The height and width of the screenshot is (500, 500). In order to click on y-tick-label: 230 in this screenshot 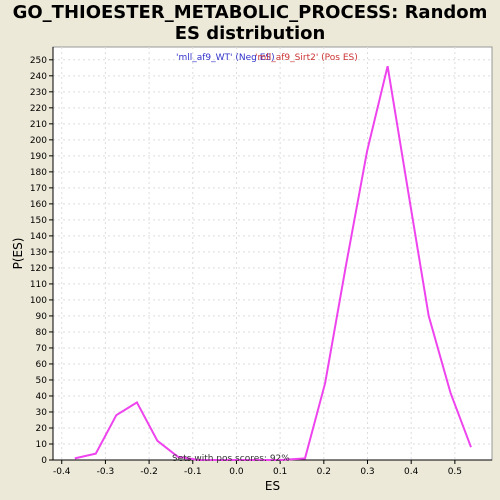, I will do `click(38, 93)`.